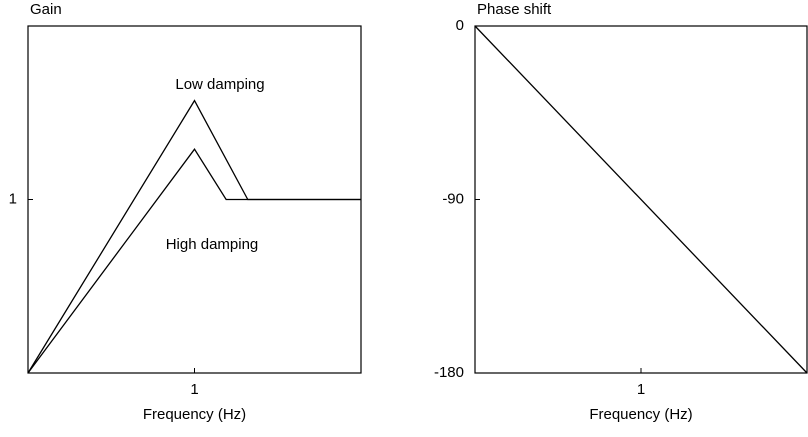 This screenshot has height=437, width=808. I want to click on y-tick-label: 0, so click(460, 25).